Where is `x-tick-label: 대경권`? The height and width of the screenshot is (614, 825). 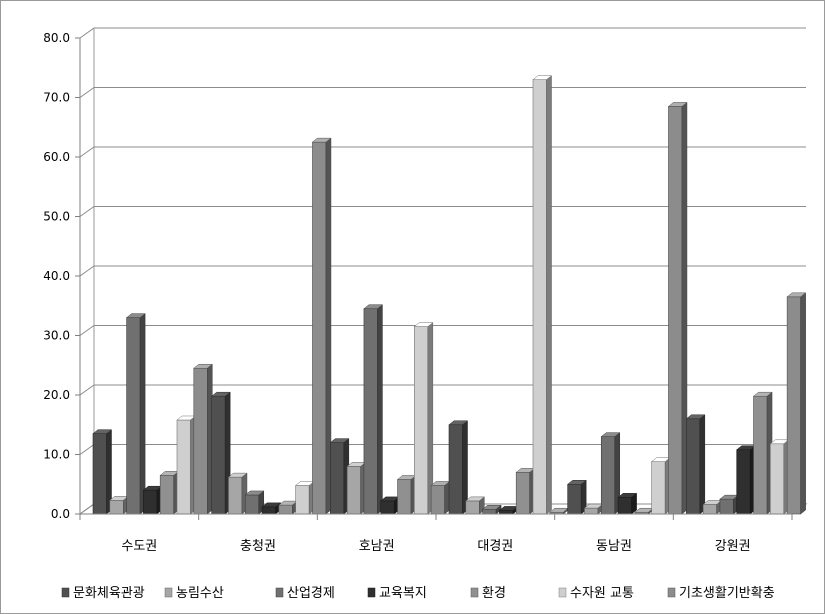 x-tick-label: 대경권 is located at coordinates (495, 546).